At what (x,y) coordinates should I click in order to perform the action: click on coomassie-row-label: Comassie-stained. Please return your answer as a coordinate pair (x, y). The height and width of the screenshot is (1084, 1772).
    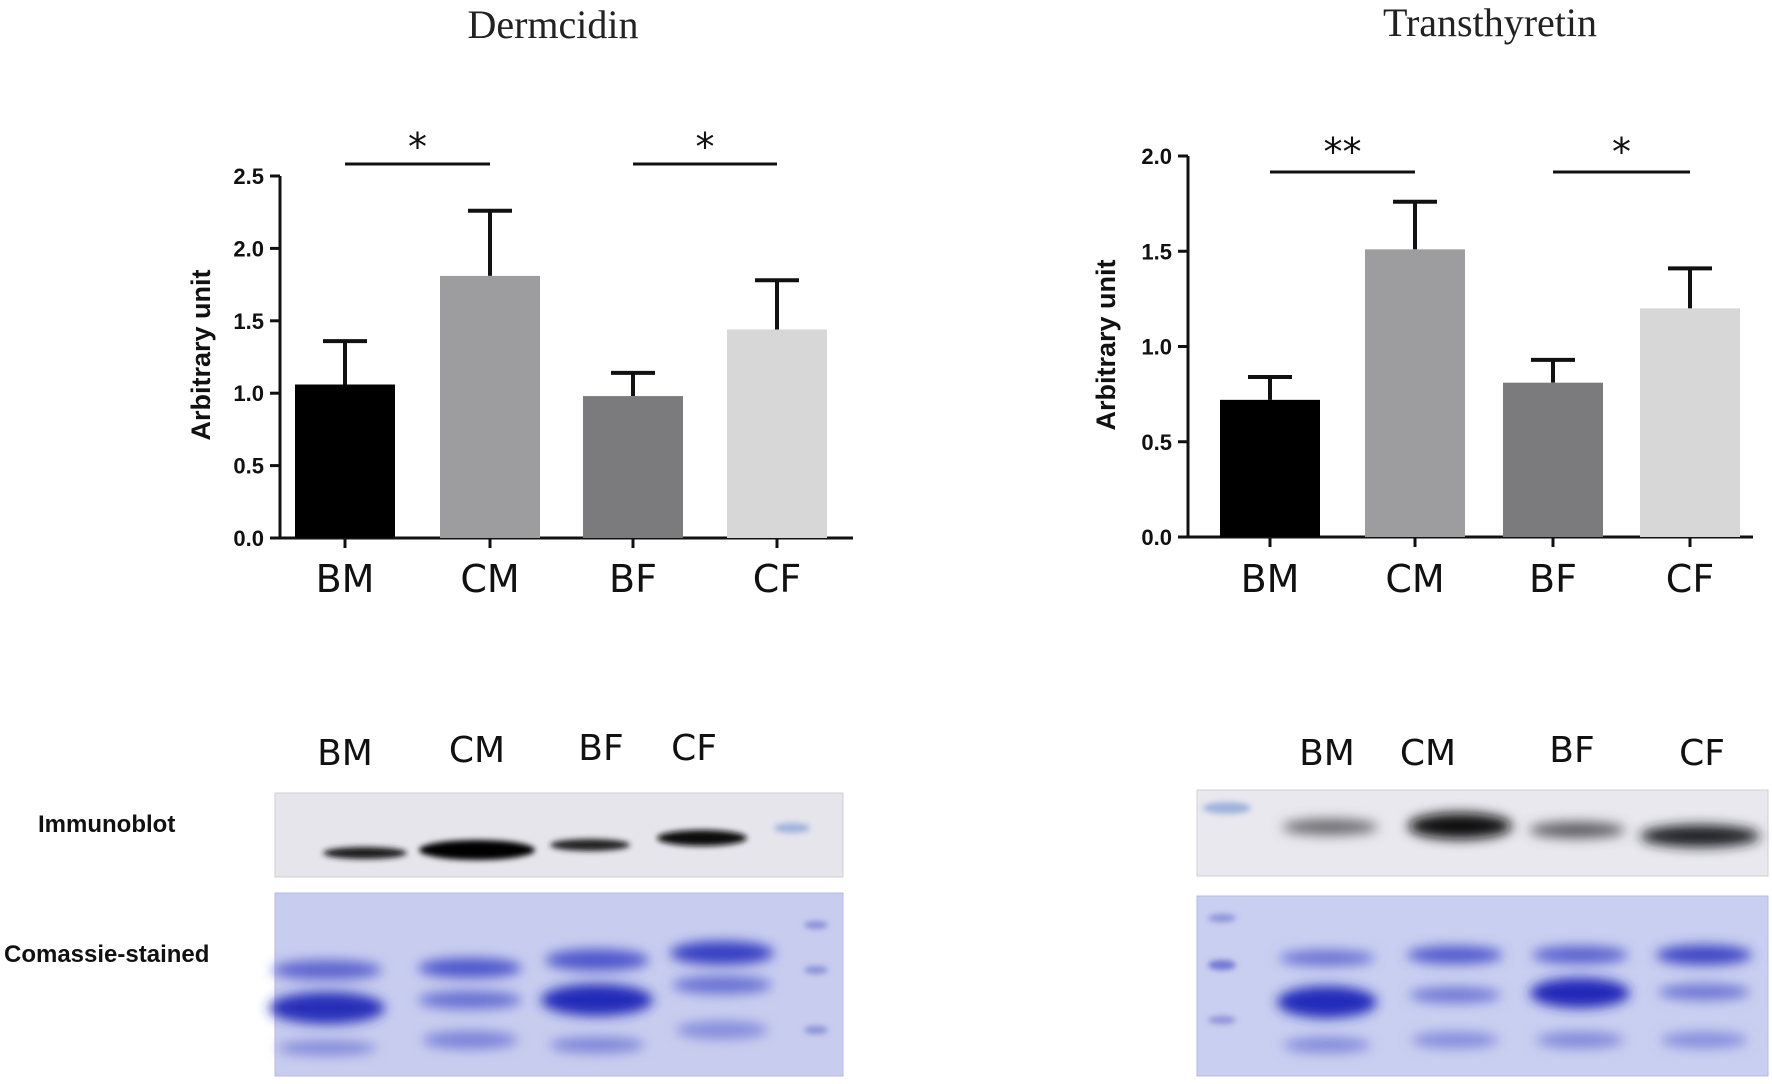
    Looking at the image, I should click on (106, 954).